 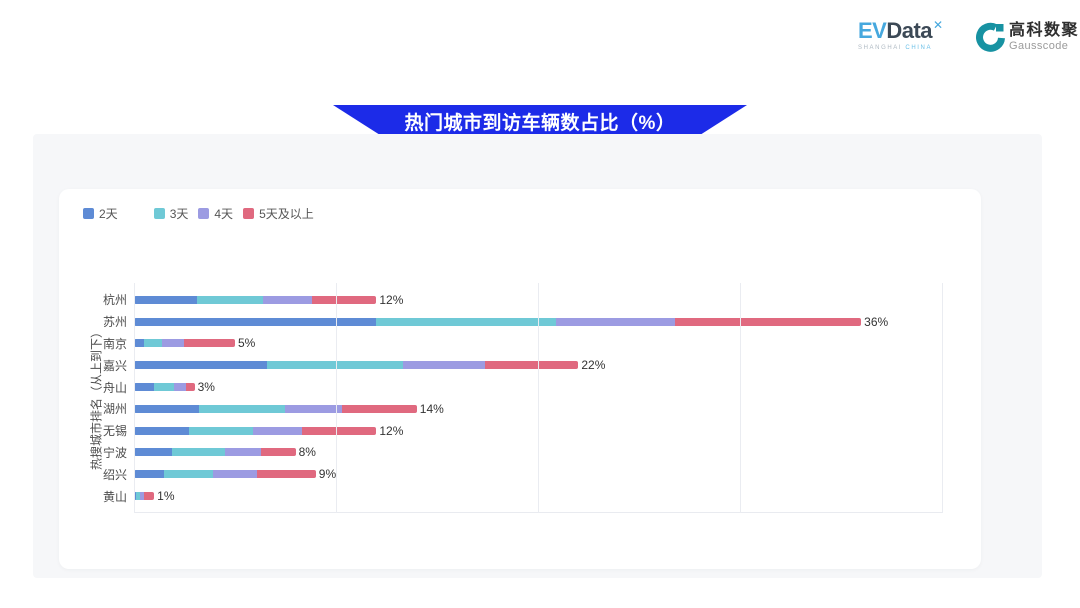 I want to click on bar-row-南京: 南京 5%, so click(x=522, y=344).